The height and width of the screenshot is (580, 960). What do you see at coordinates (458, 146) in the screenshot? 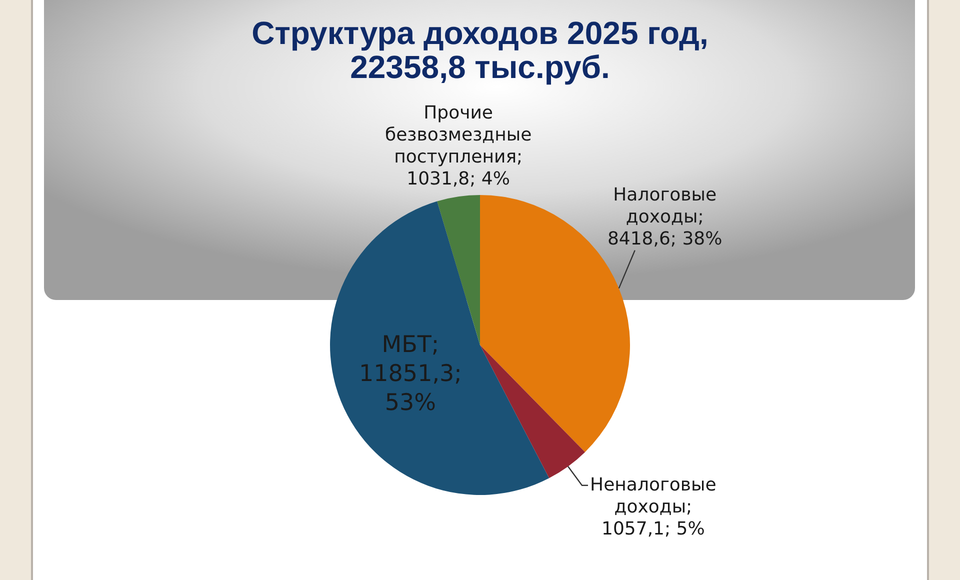
I see `slice-label: Прочие безвозмездные поступления; 1031,8; 4%` at bounding box center [458, 146].